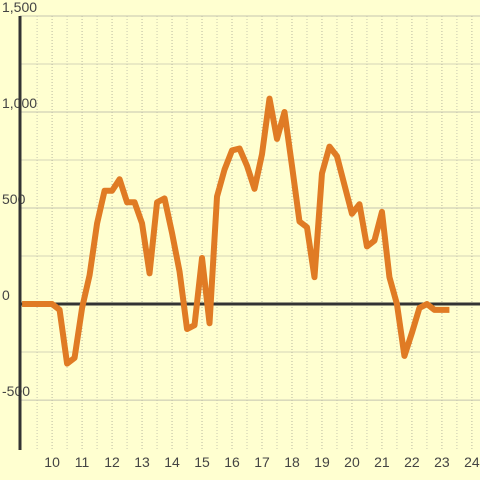 This screenshot has width=480, height=480. Describe the element at coordinates (352, 462) in the screenshot. I see `x-tick-label: 20` at that location.